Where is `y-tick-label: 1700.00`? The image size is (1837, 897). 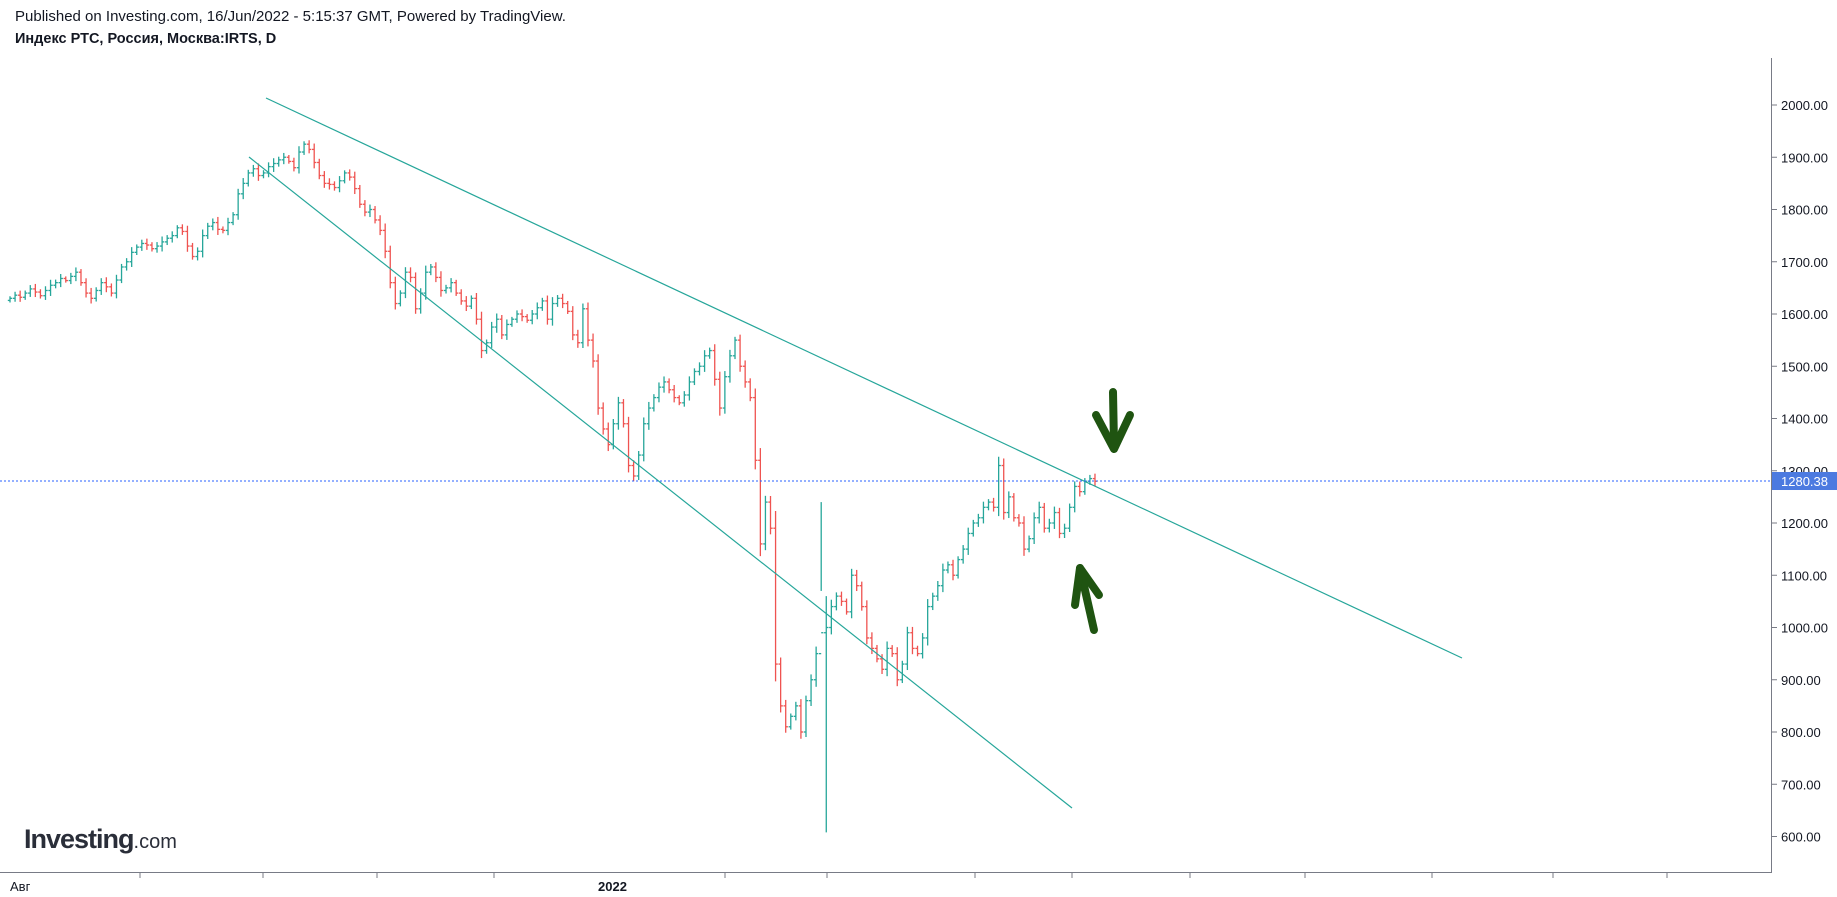 y-tick-label: 1700.00 is located at coordinates (1804, 262).